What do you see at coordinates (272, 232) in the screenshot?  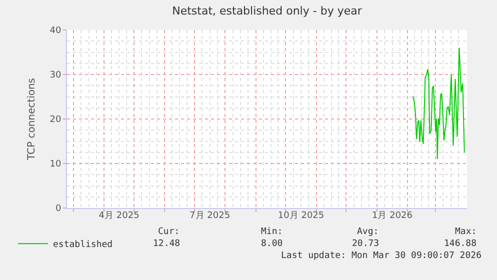 I see `text: Min:` at bounding box center [272, 232].